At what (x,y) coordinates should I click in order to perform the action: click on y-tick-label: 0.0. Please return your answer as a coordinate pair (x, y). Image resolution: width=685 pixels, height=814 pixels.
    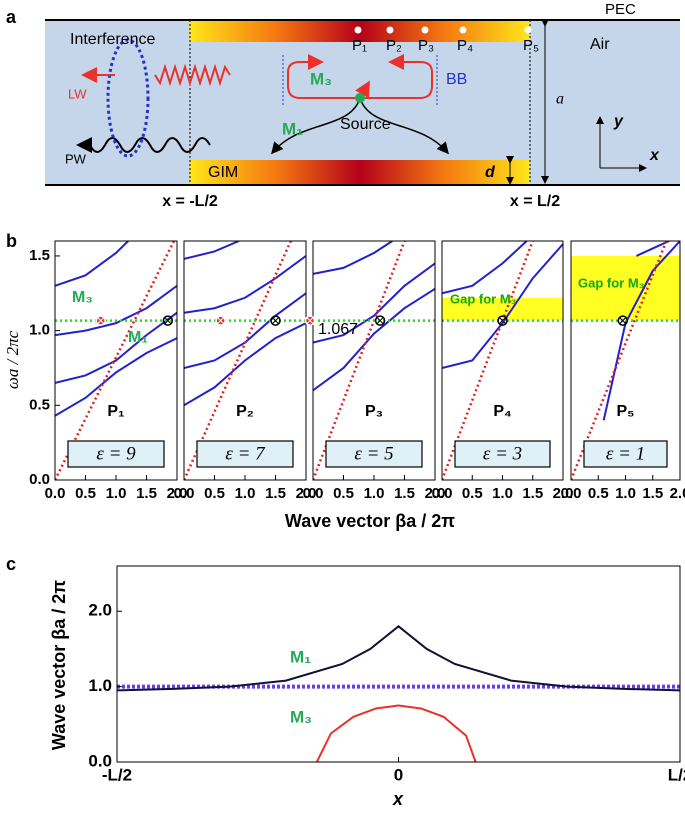
    Looking at the image, I should click on (100, 760).